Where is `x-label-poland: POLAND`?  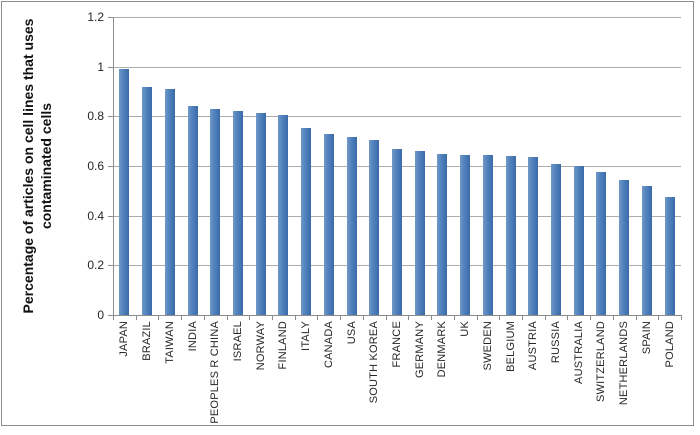 x-label-poland: POLAND is located at coordinates (669, 344).